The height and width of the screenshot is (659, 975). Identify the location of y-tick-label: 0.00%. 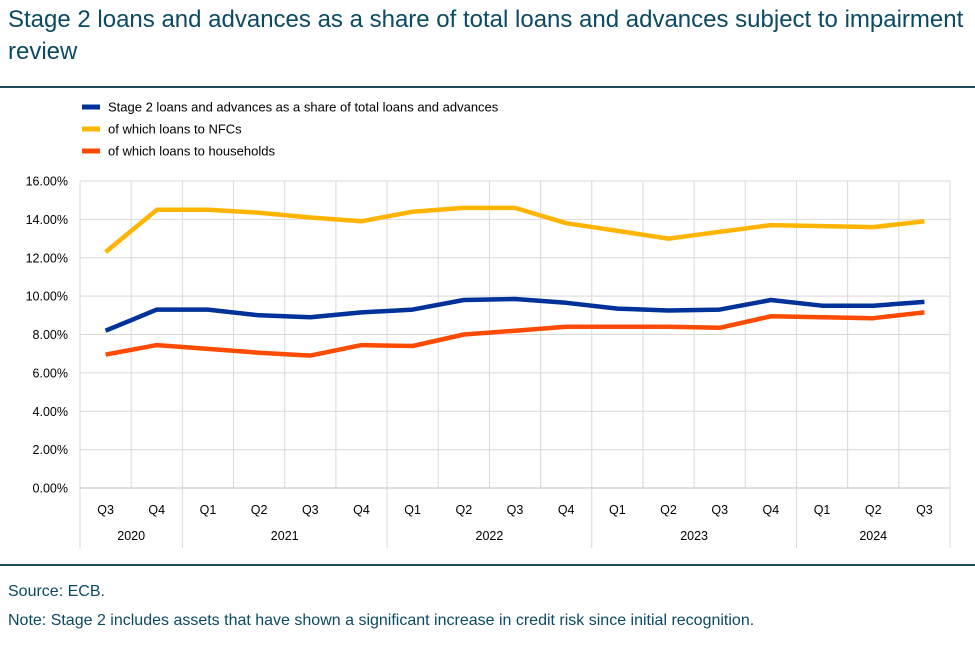
(50, 489).